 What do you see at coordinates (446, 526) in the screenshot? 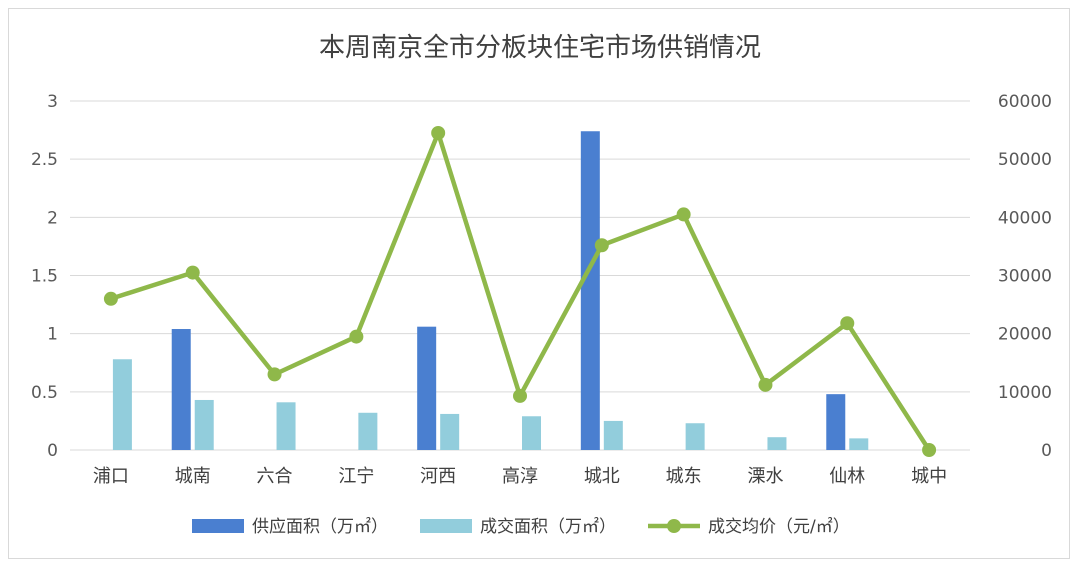
I see `legend-deal-area-swatch` at bounding box center [446, 526].